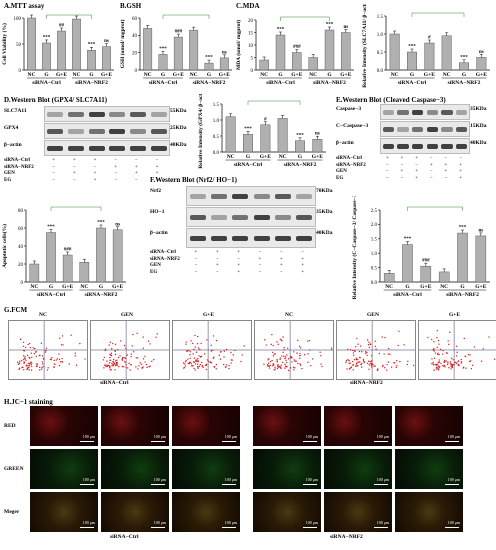 Image resolution: width=496 pixels, height=550 pixels. Describe the element at coordinates (425, 287) in the screenshot. I see `x-tick-label: G+E` at that location.